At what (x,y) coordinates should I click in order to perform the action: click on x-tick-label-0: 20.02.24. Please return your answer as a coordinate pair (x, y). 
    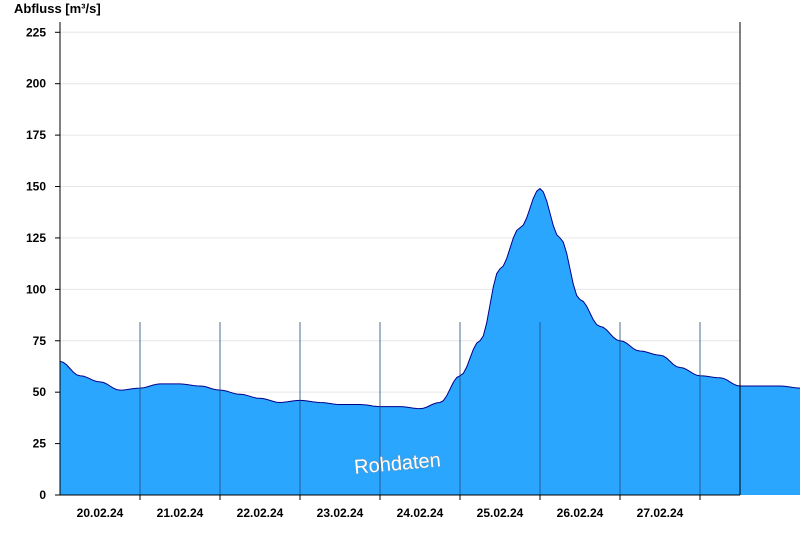
    Looking at the image, I should click on (100, 513).